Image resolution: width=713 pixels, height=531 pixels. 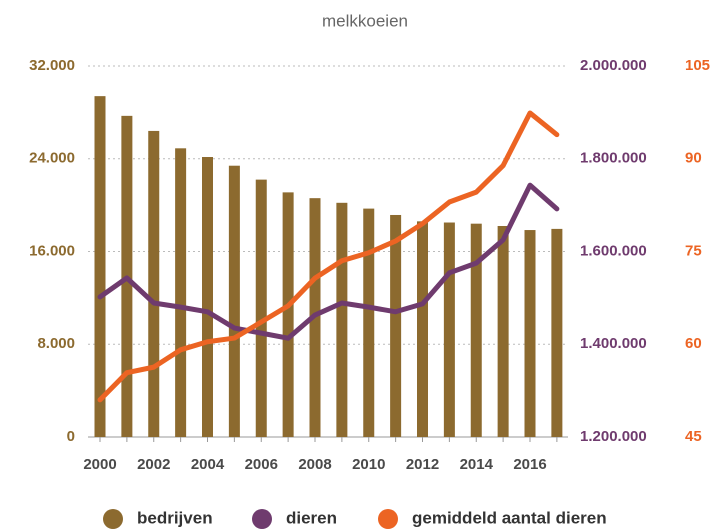 I want to click on x-tick-label: 2010, so click(x=368, y=464).